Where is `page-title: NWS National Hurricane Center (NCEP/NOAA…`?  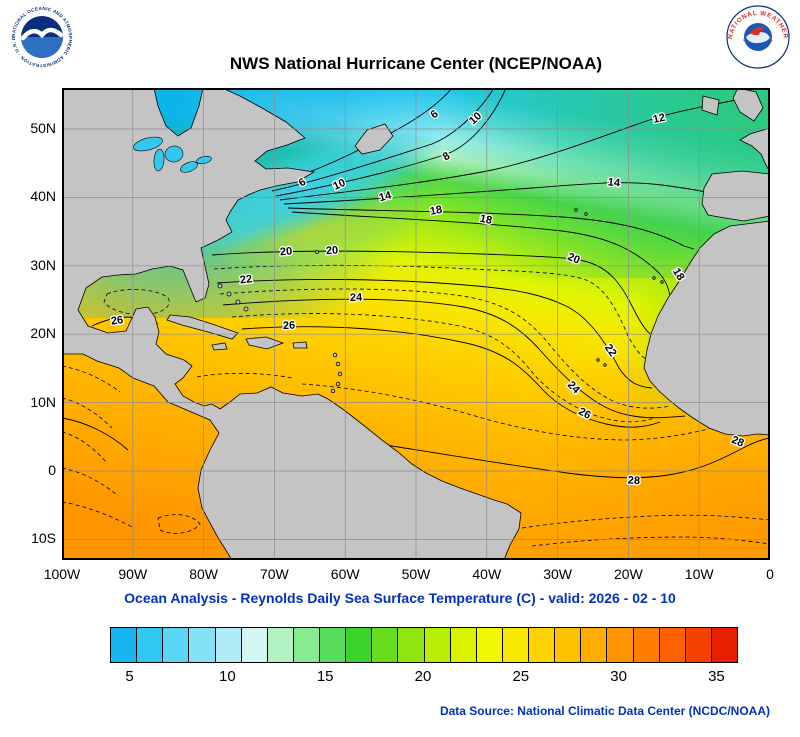 page-title: NWS National Hurricane Center (NCEP/NOAA… is located at coordinates (416, 63).